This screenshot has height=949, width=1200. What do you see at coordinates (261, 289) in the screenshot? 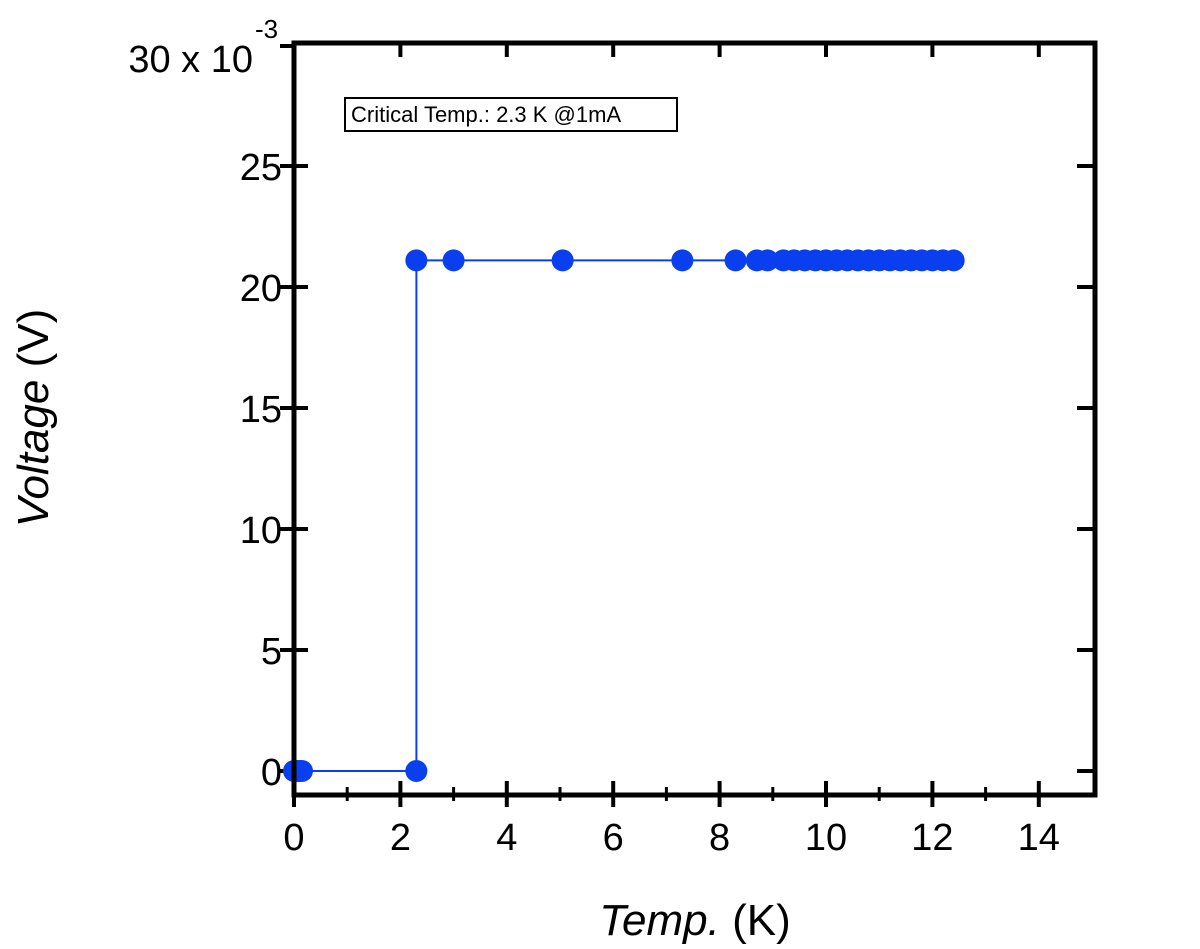
I see `y-tick-label: 20` at bounding box center [261, 289].